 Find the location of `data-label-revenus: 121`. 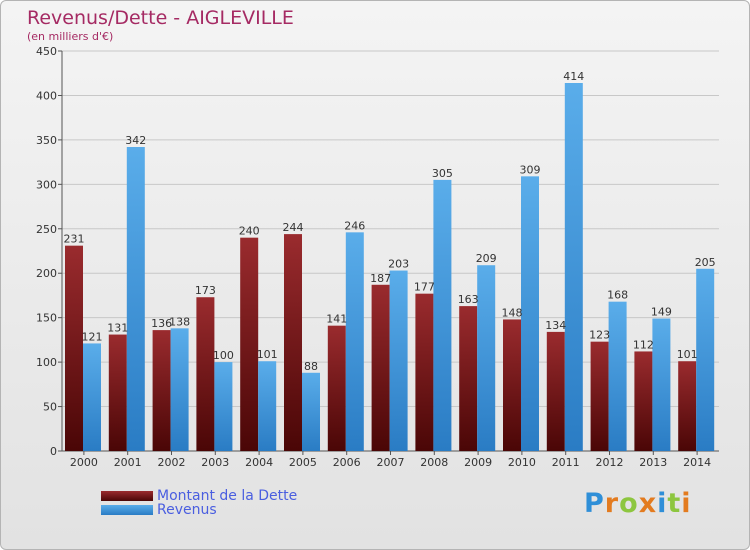

data-label-revenus: 121 is located at coordinates (92, 336).